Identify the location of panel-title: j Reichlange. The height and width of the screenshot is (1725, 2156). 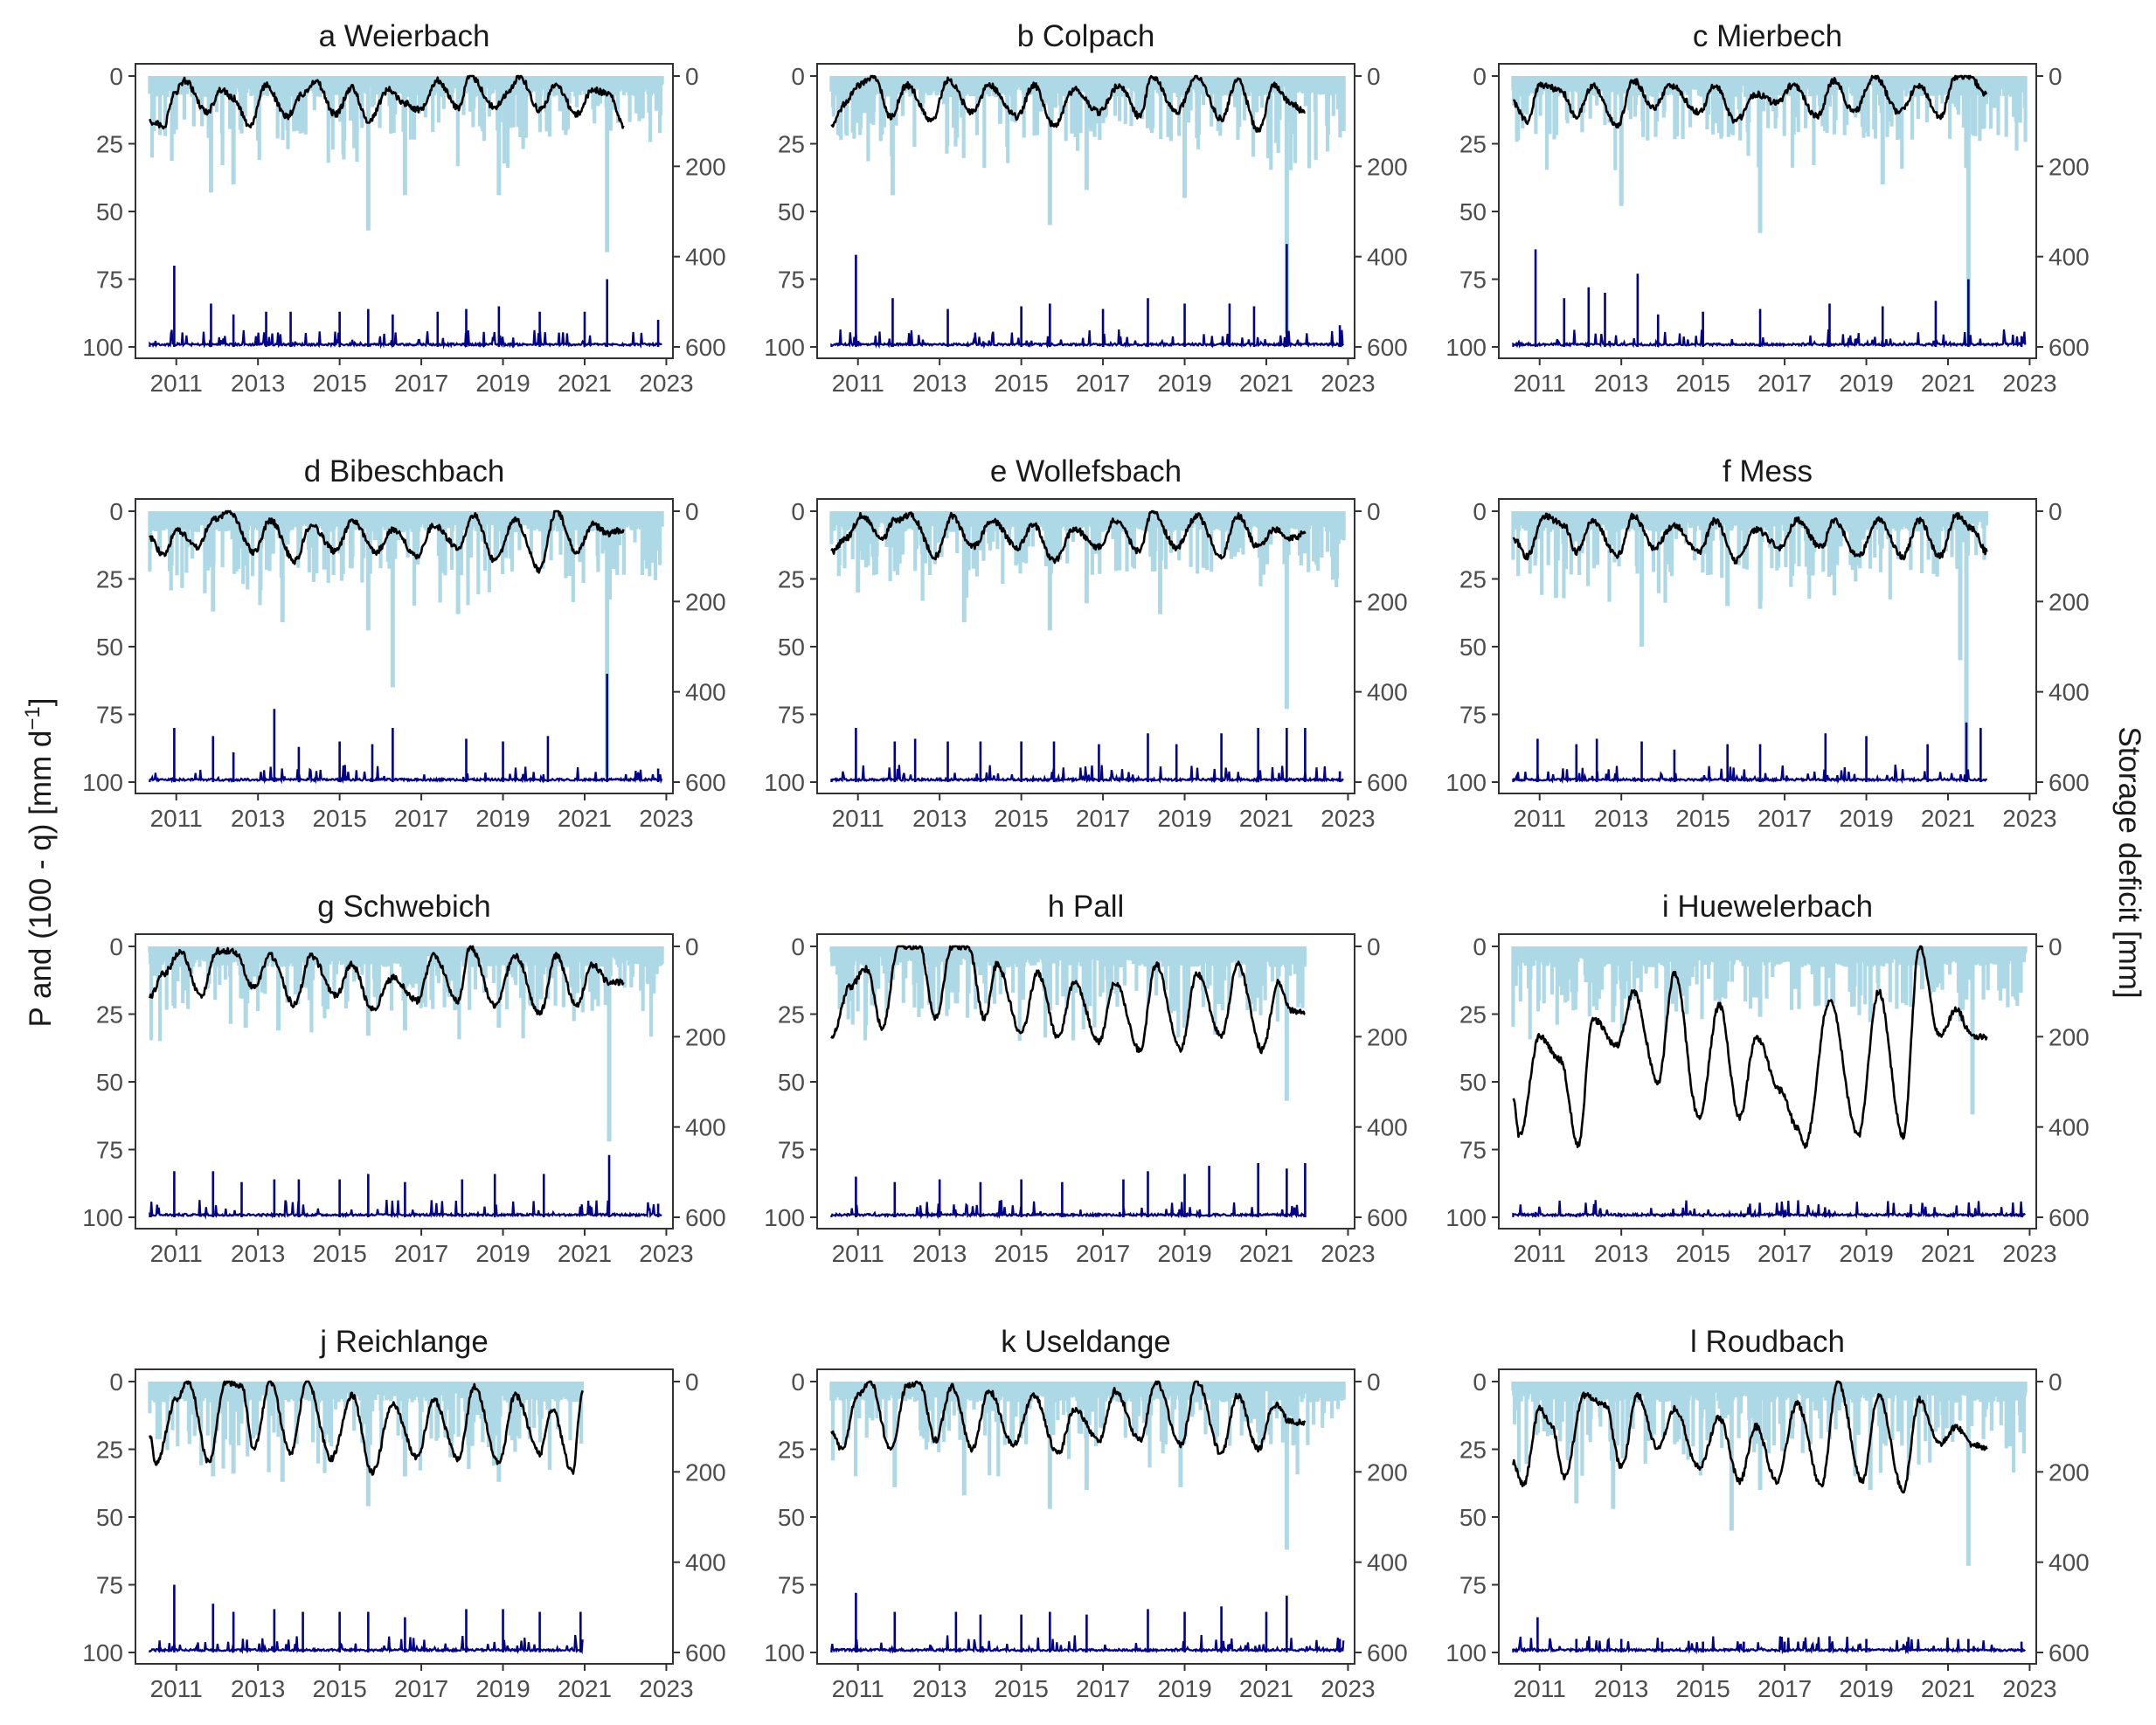
(404, 1342).